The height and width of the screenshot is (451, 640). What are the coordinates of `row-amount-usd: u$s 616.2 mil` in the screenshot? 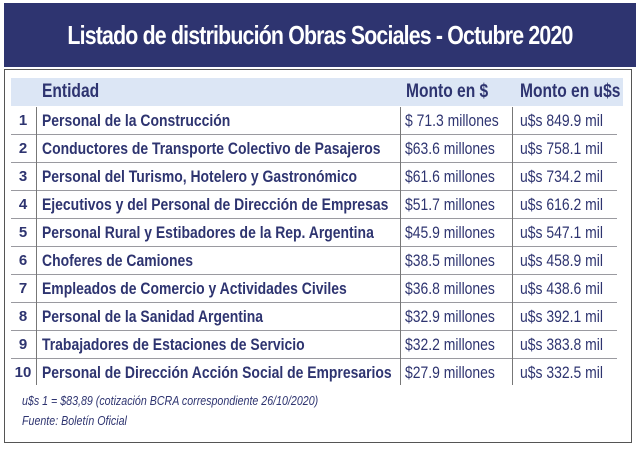 It's located at (561, 204).